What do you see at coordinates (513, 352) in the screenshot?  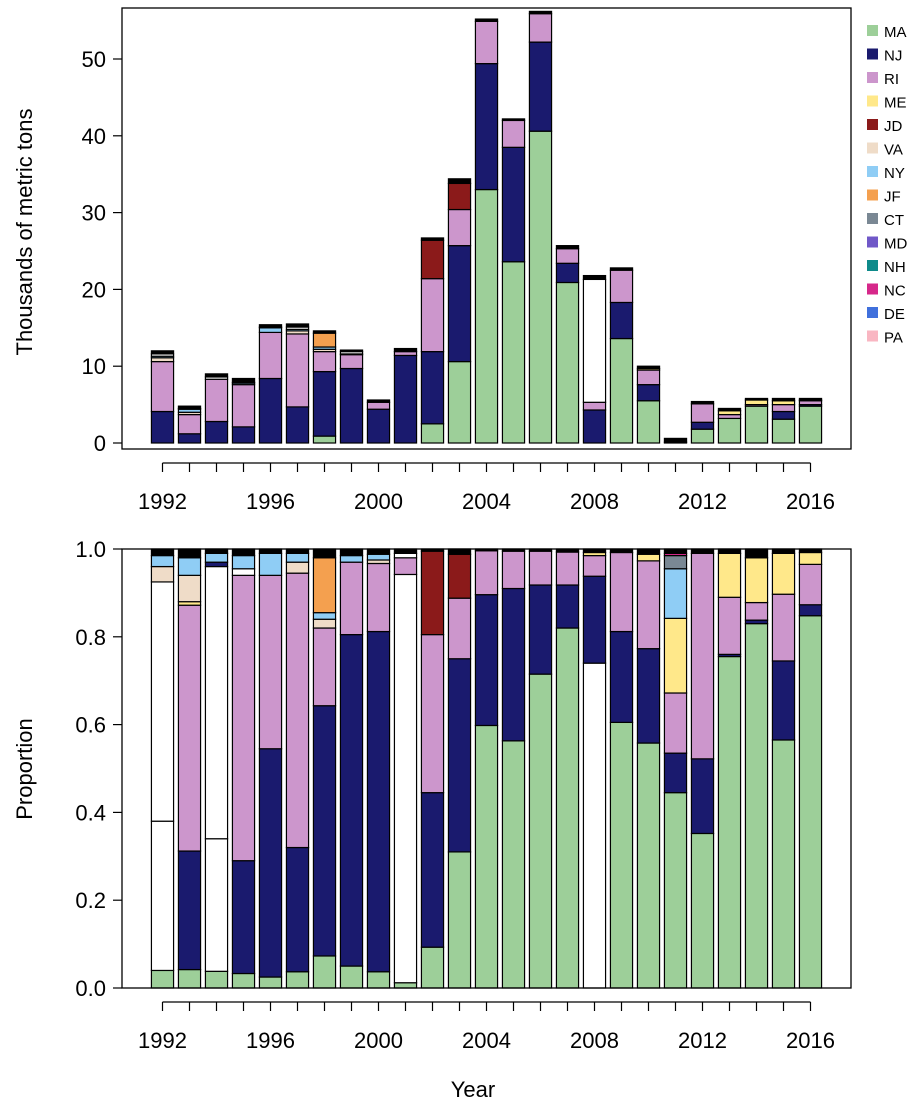 I see `top-bar-segment-2005-ma` at bounding box center [513, 352].